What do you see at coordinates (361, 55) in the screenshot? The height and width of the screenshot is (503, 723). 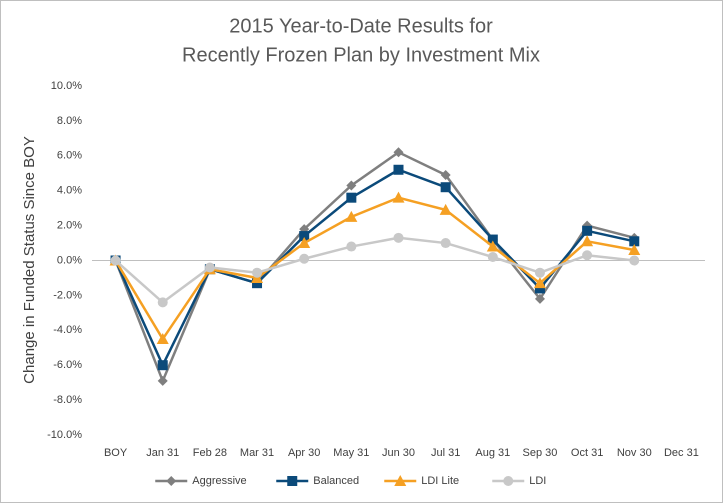 I see `chart-title: Recently Frozen Plan by Investment Mix` at bounding box center [361, 55].